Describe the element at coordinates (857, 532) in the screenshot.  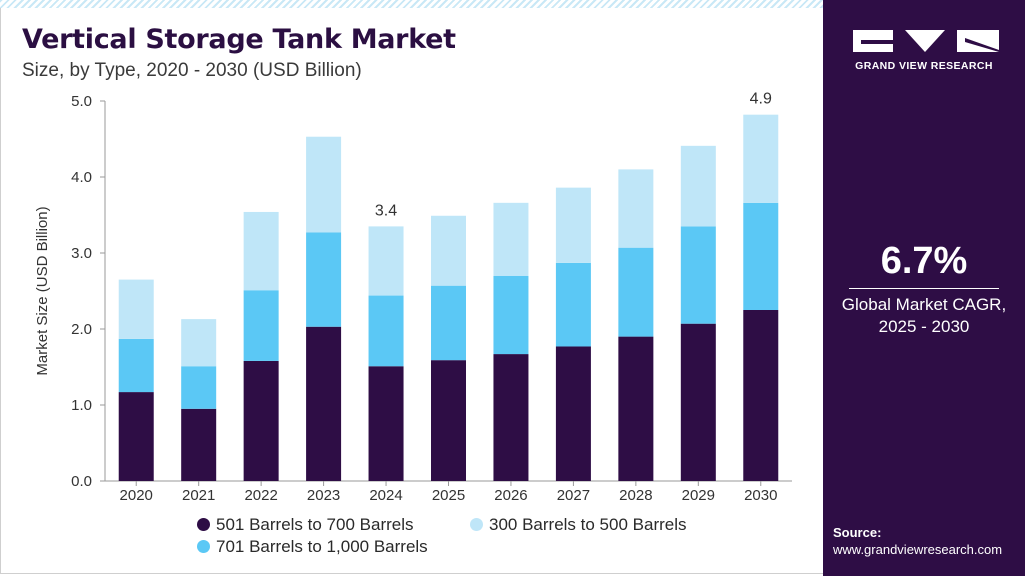
I see `source-title: Source:` at that location.